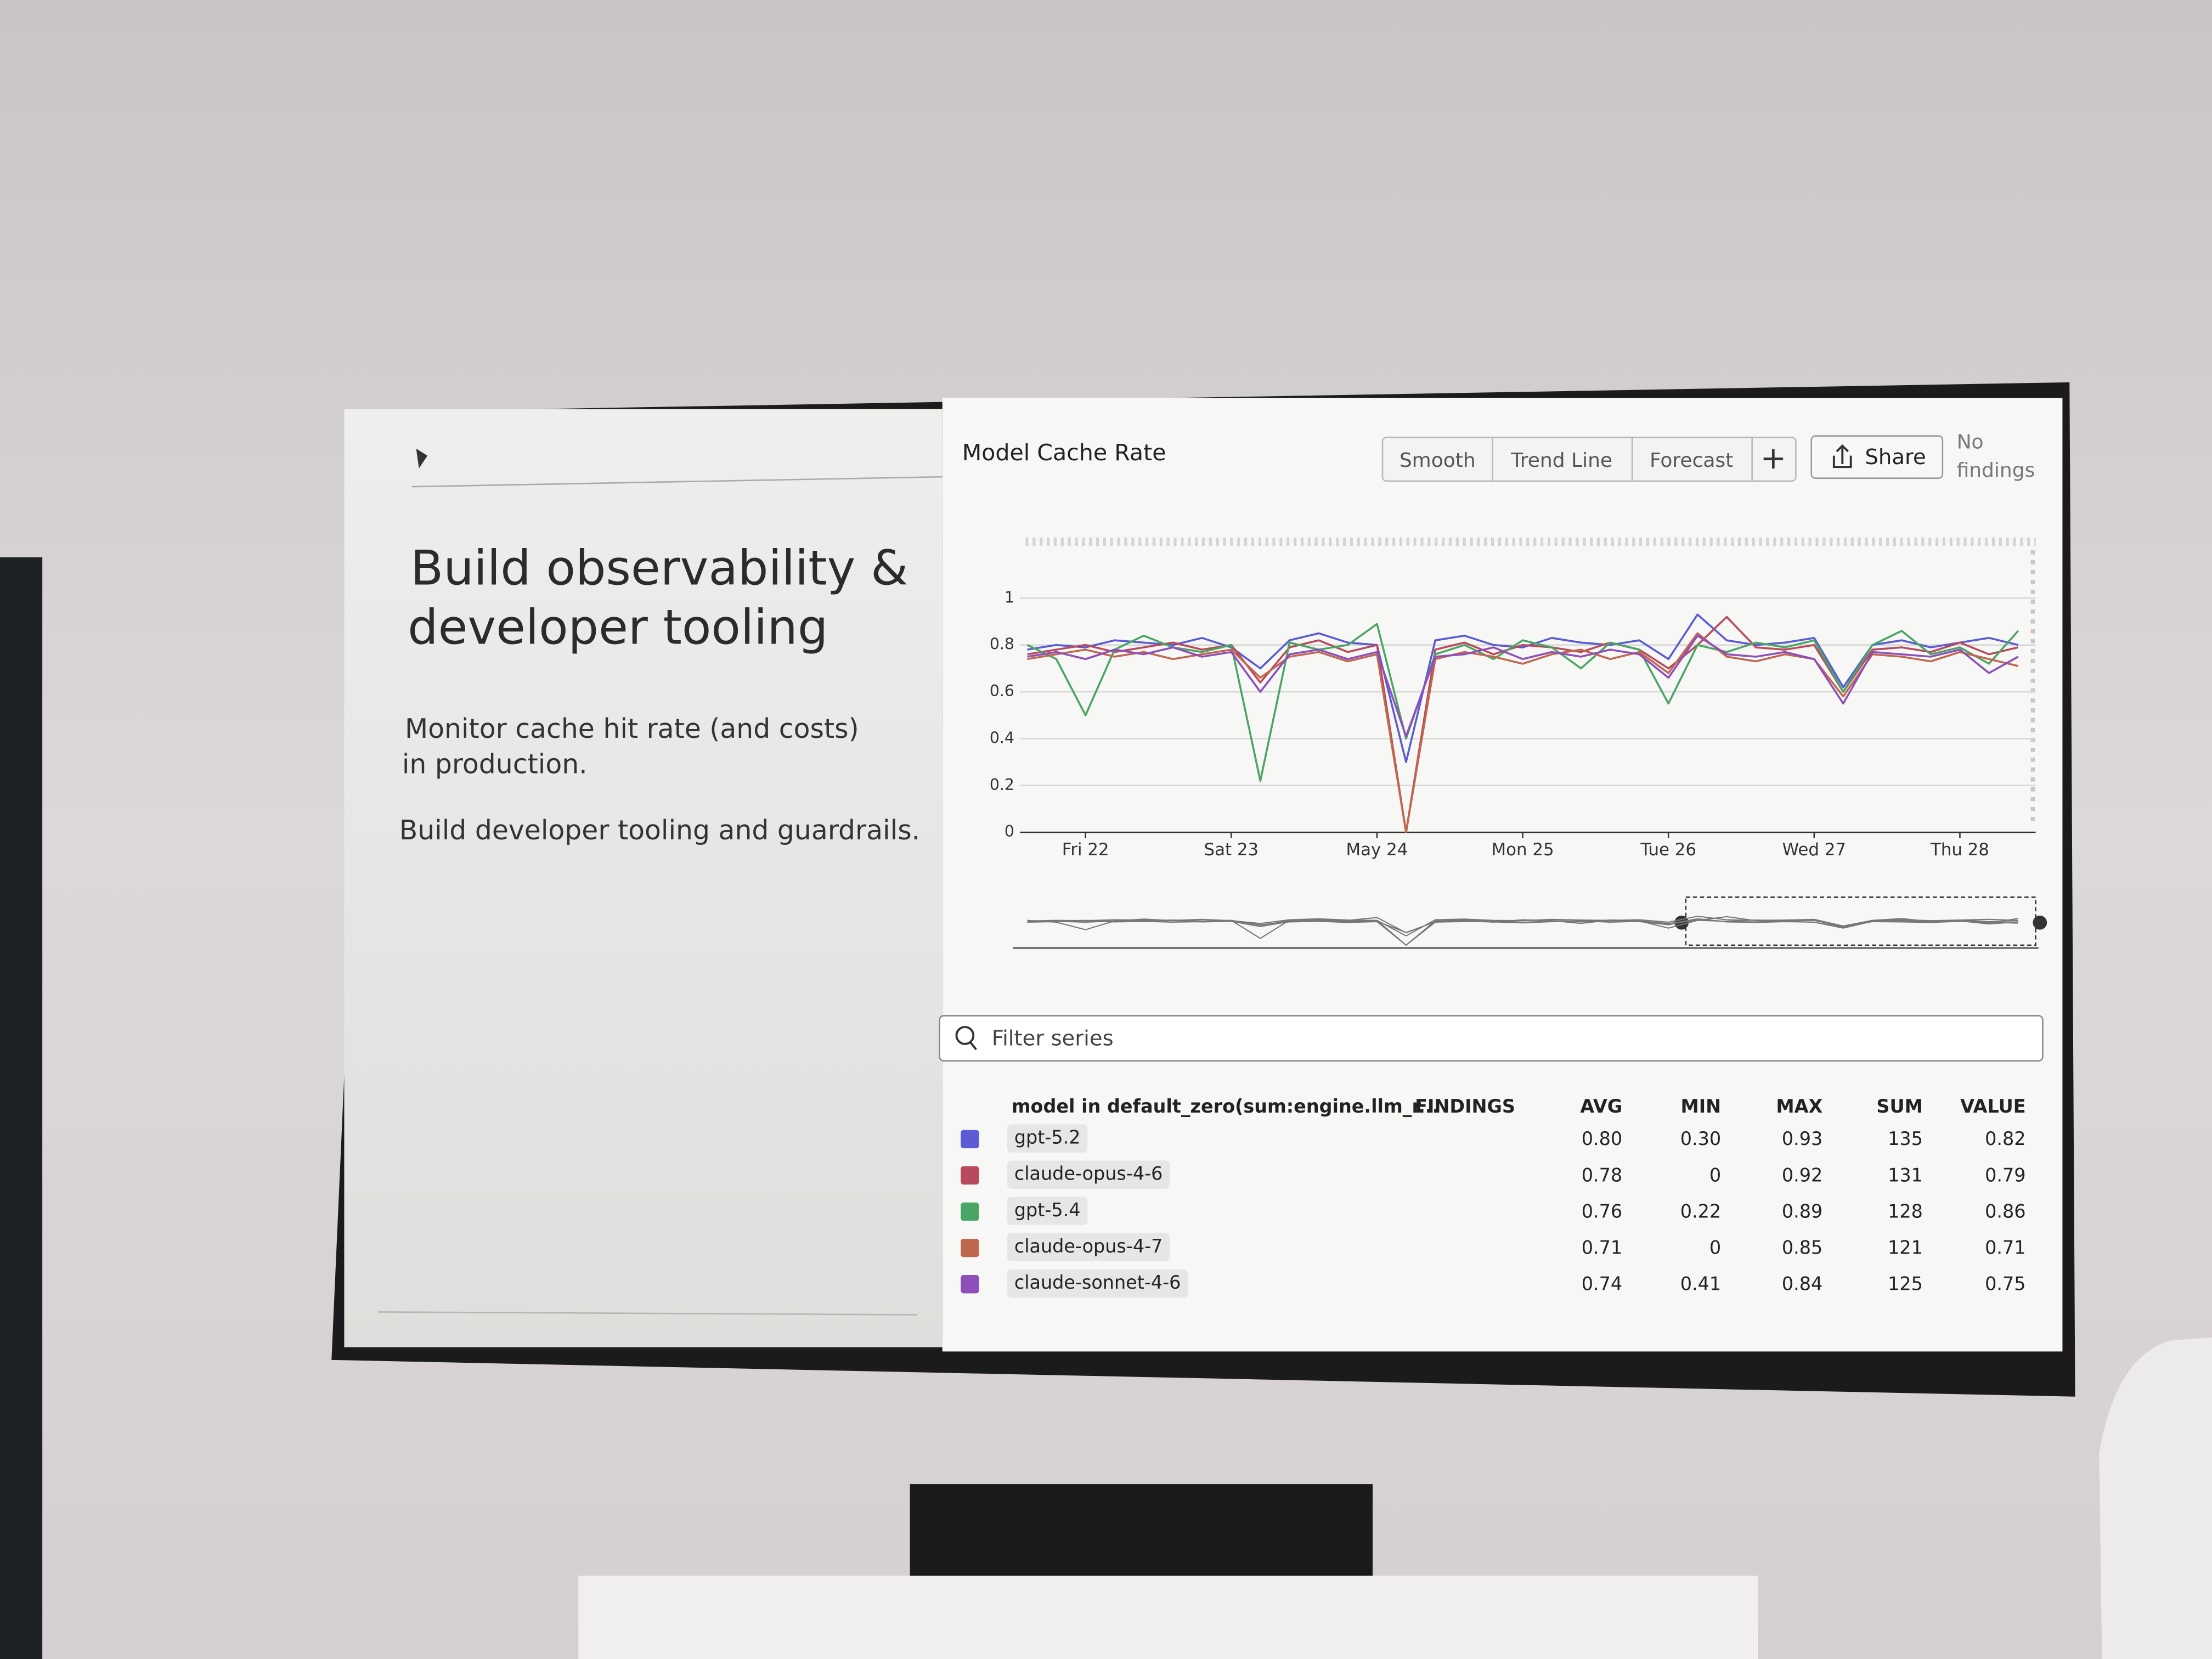  I want to click on y-tick-label: 0, so click(1010, 831).